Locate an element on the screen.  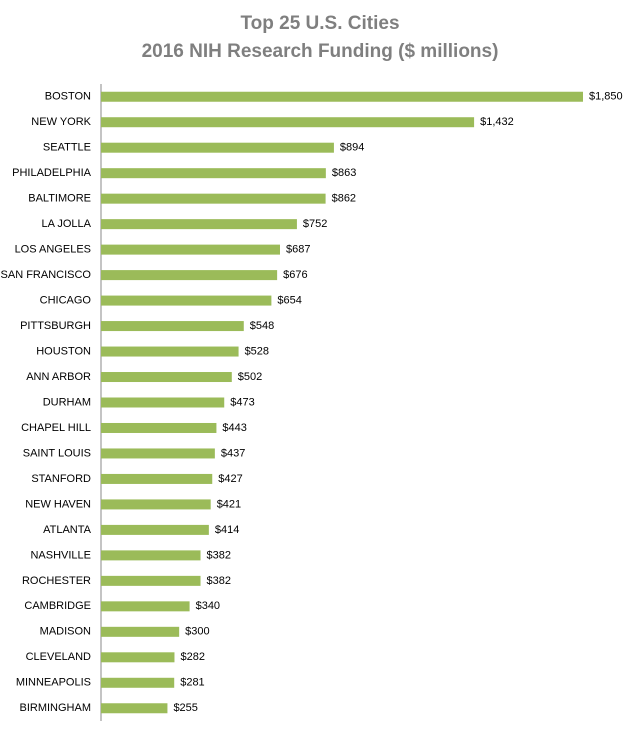
value-label: $282 is located at coordinates (192, 657).